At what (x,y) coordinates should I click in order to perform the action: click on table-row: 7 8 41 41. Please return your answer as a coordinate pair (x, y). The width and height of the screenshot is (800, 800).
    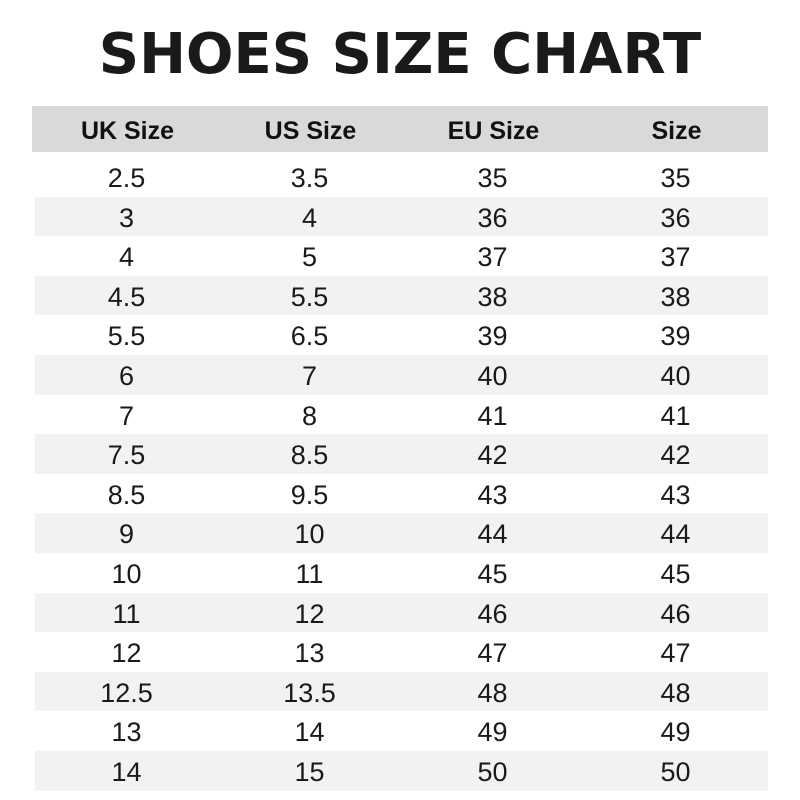
    Looking at the image, I should click on (401, 415).